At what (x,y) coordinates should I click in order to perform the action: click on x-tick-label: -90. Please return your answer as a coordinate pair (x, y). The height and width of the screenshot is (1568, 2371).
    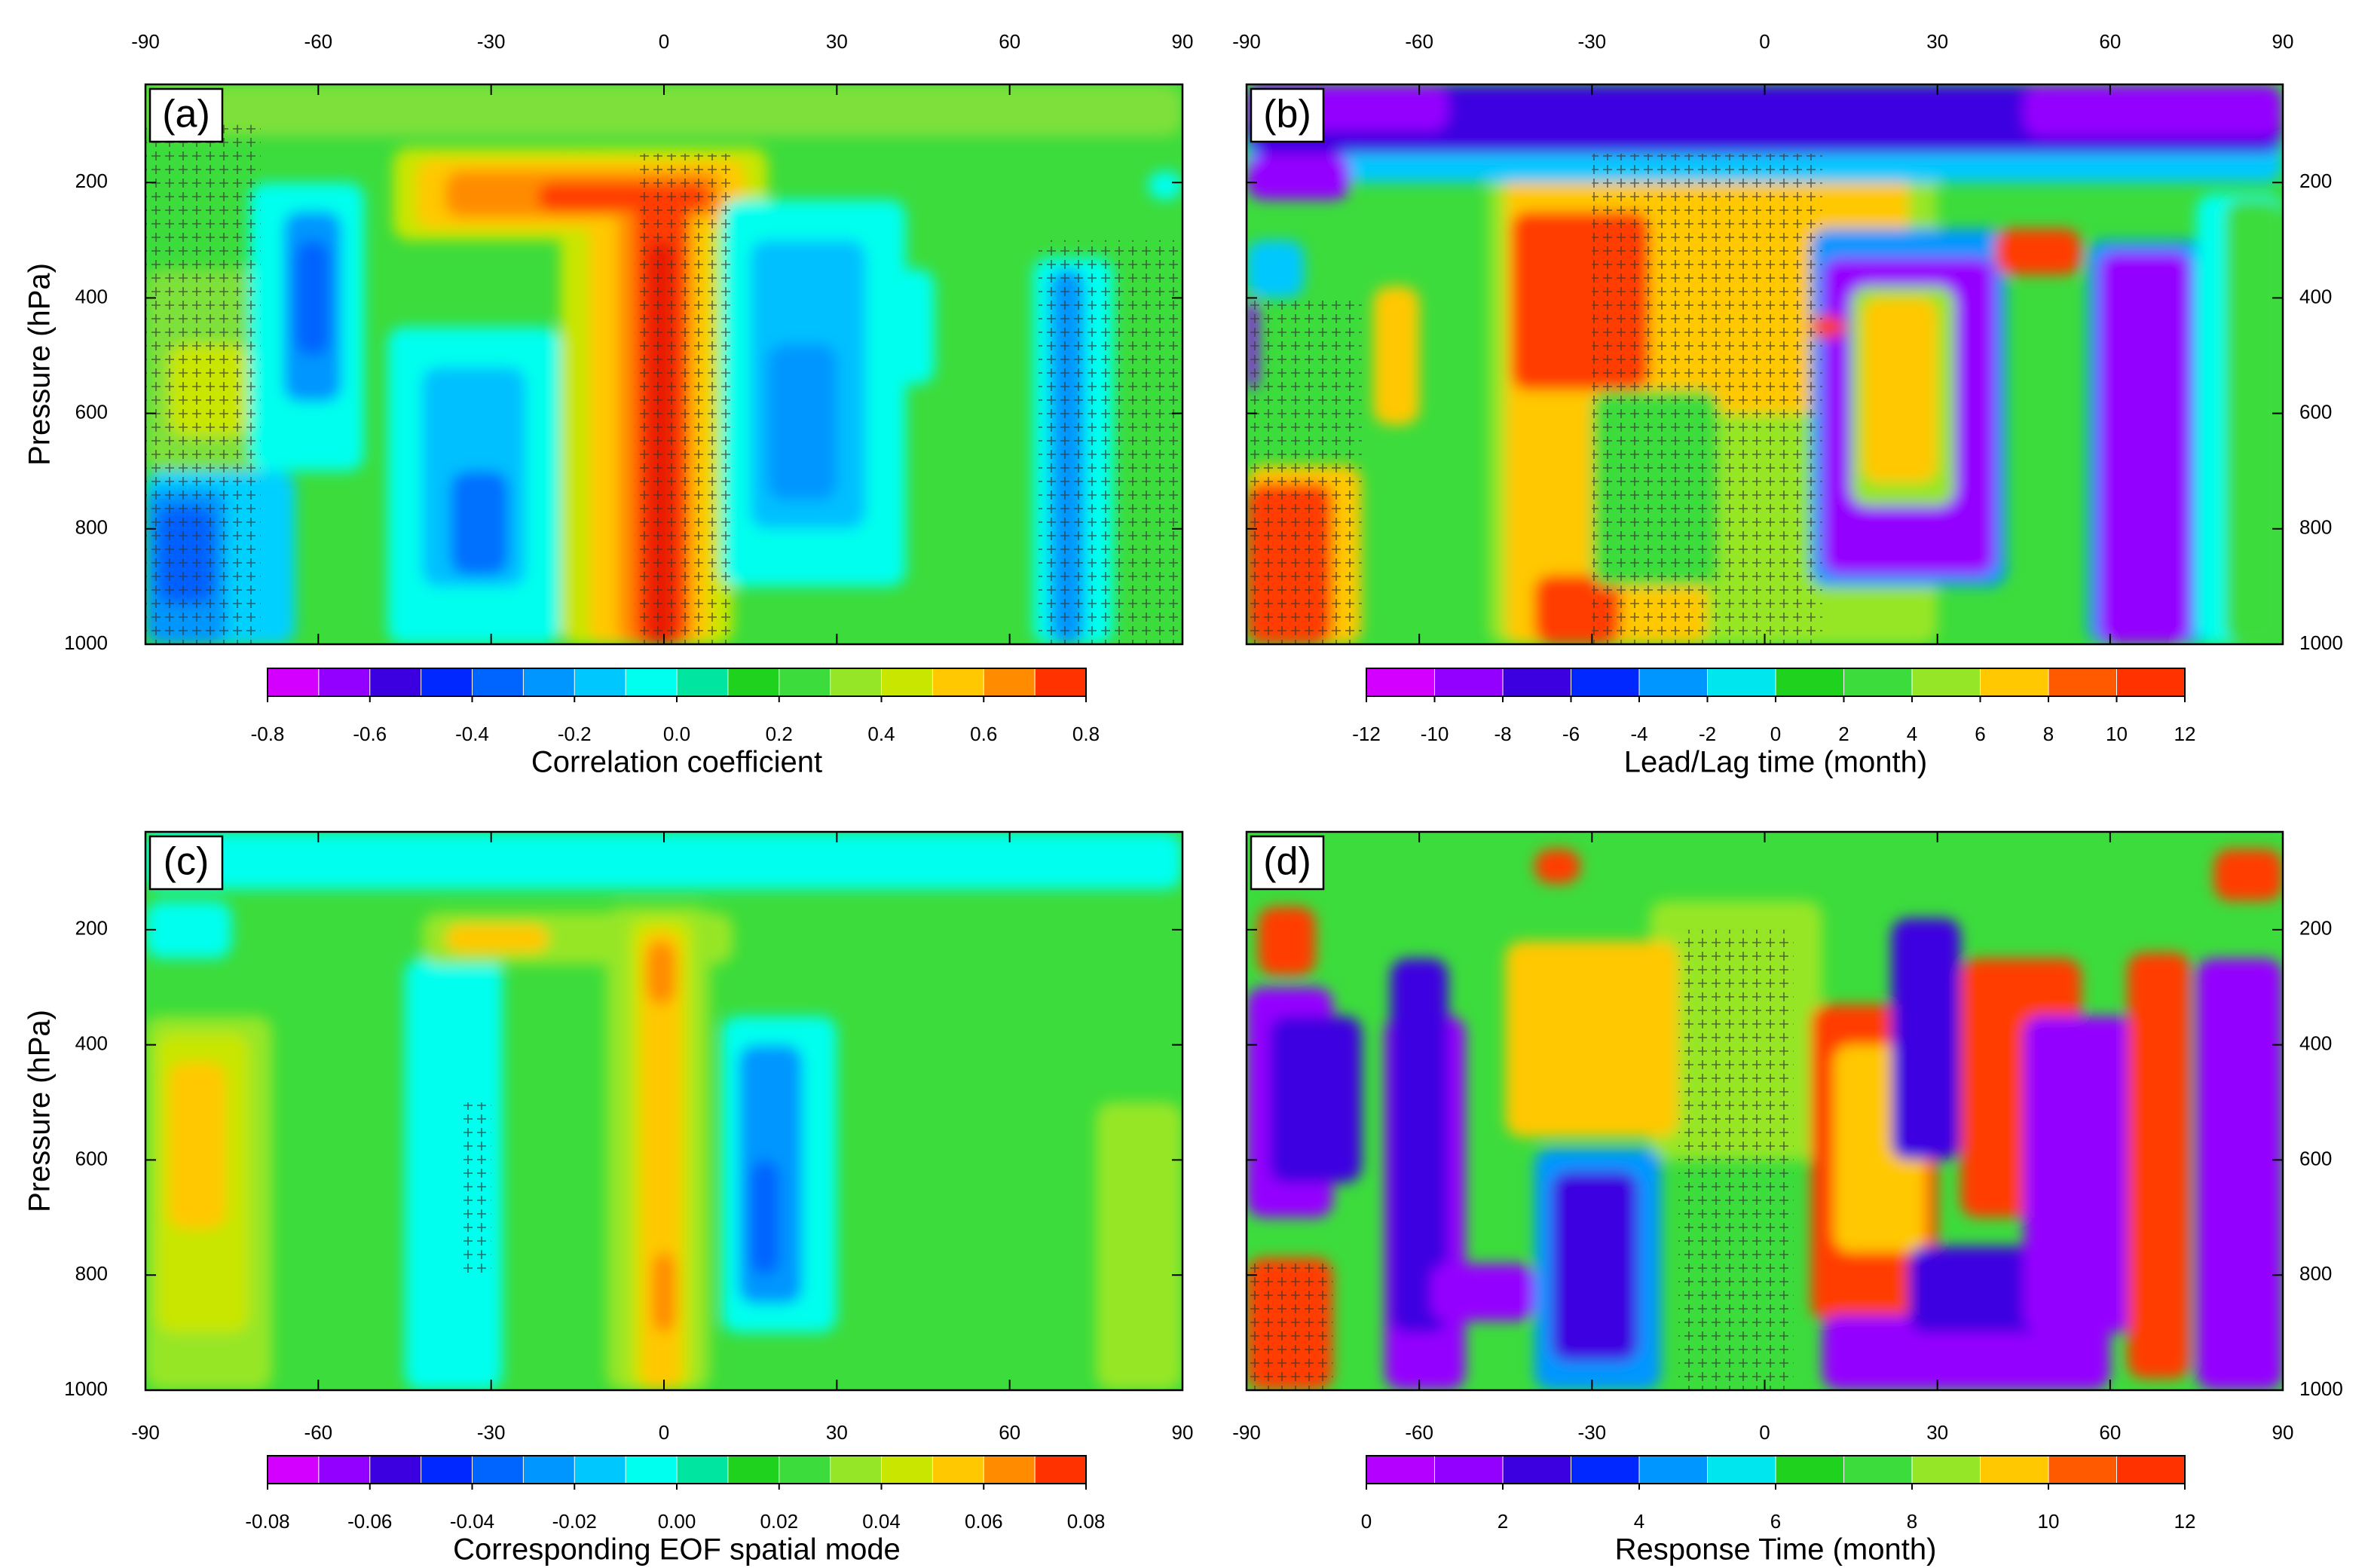
    Looking at the image, I should click on (1246, 1432).